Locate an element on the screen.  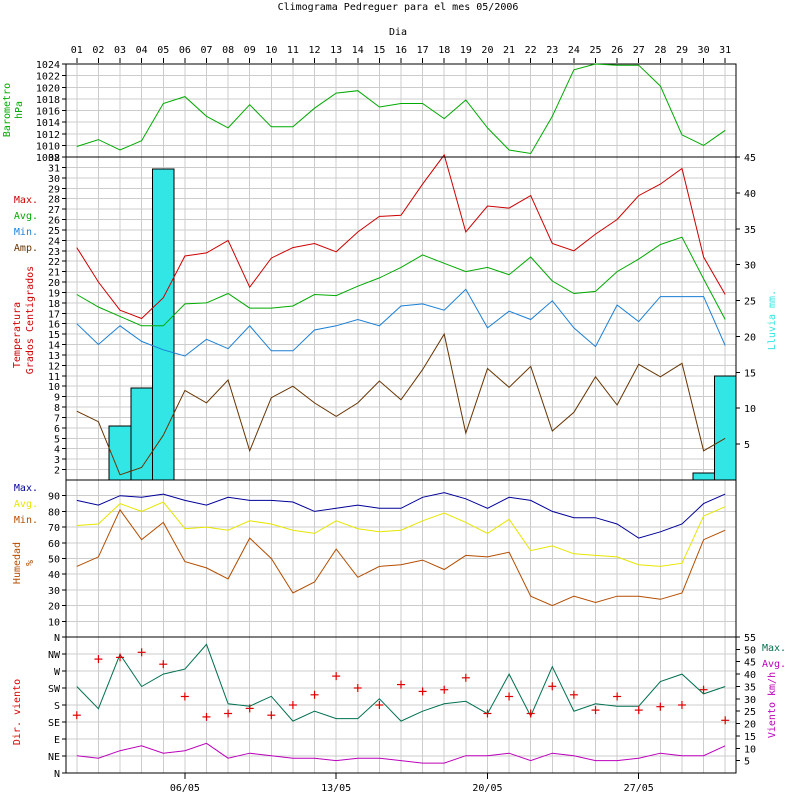
date-tick-label: 20/05 is located at coordinates (487, 788).